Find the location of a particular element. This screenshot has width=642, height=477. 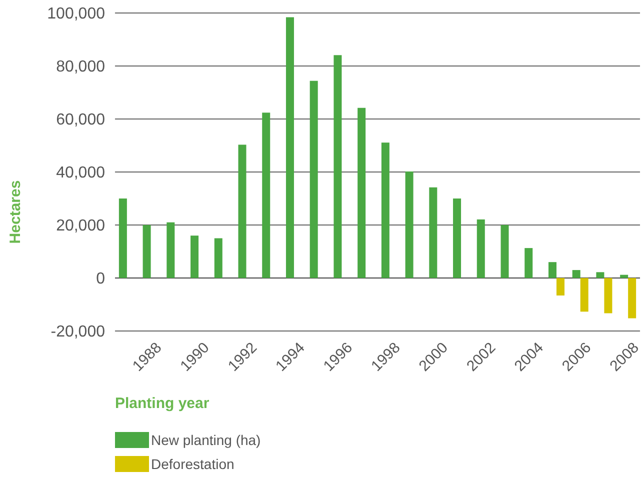

y-tick-label: -20,000 is located at coordinates (78, 332).